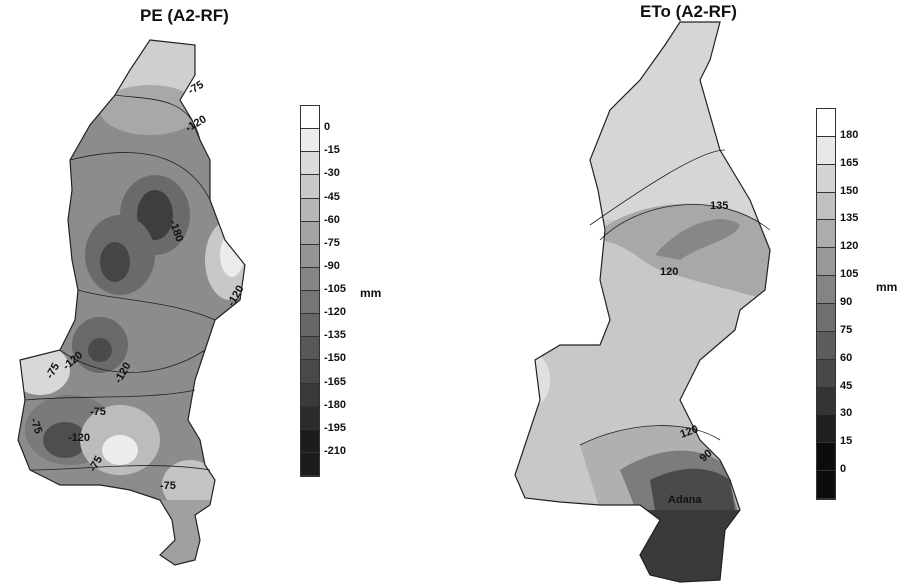 The height and width of the screenshot is (588, 907). I want to click on legend-tick-label: 105, so click(849, 274).